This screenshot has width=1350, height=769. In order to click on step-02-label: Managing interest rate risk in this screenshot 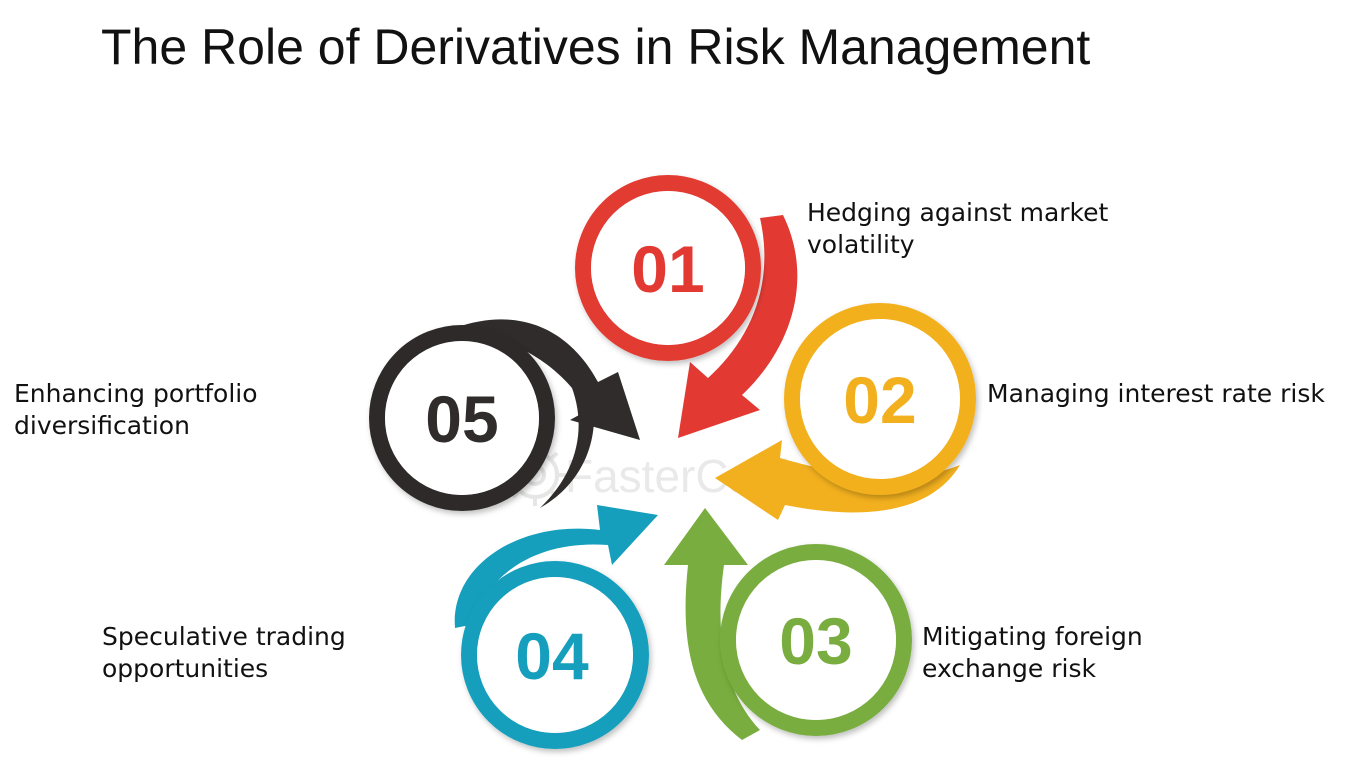, I will do `click(1156, 394)`.